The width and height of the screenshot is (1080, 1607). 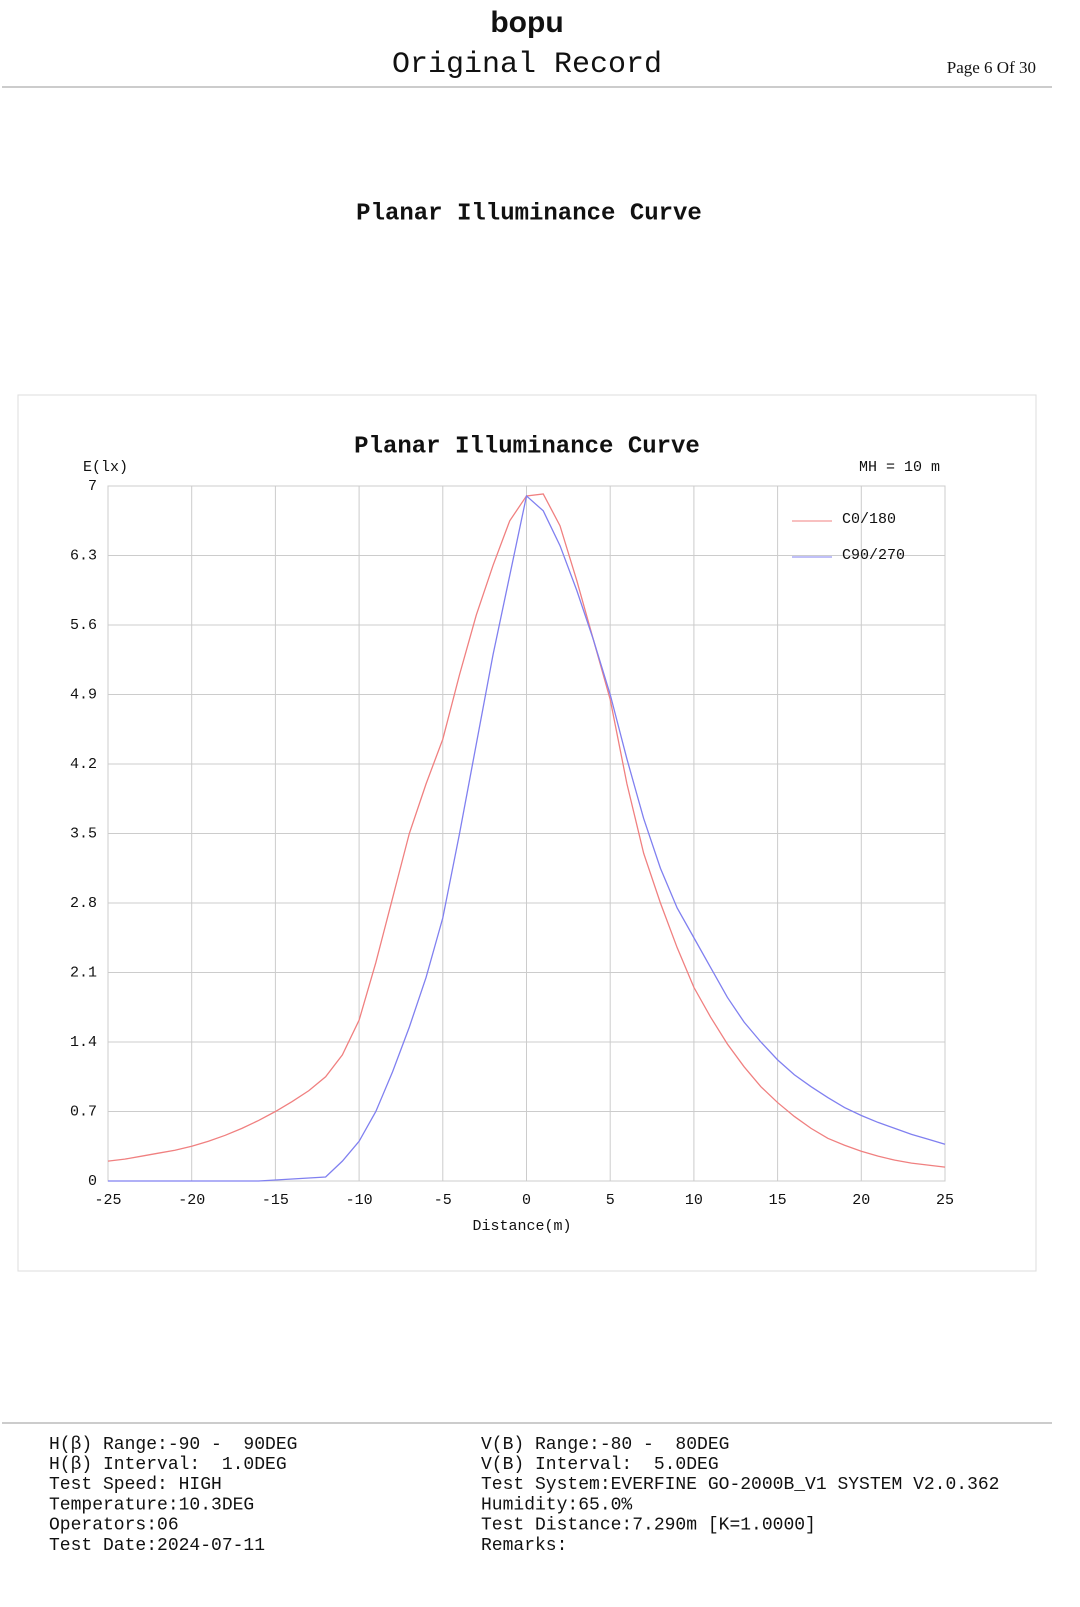 I want to click on x-tick-label: 10, so click(x=694, y=1200).